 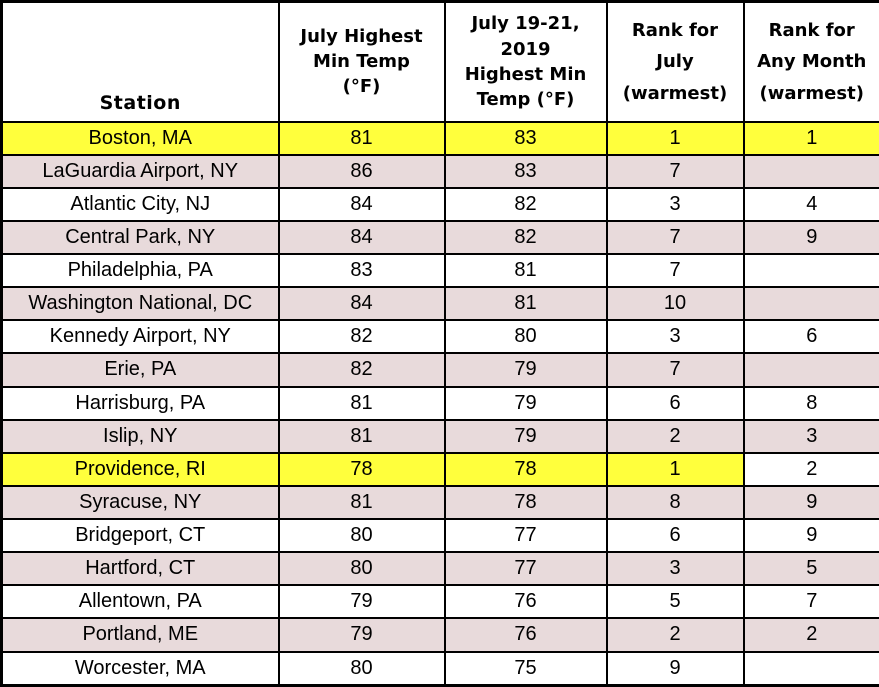 I want to click on cell-rank-any-month: 5, so click(x=810, y=569).